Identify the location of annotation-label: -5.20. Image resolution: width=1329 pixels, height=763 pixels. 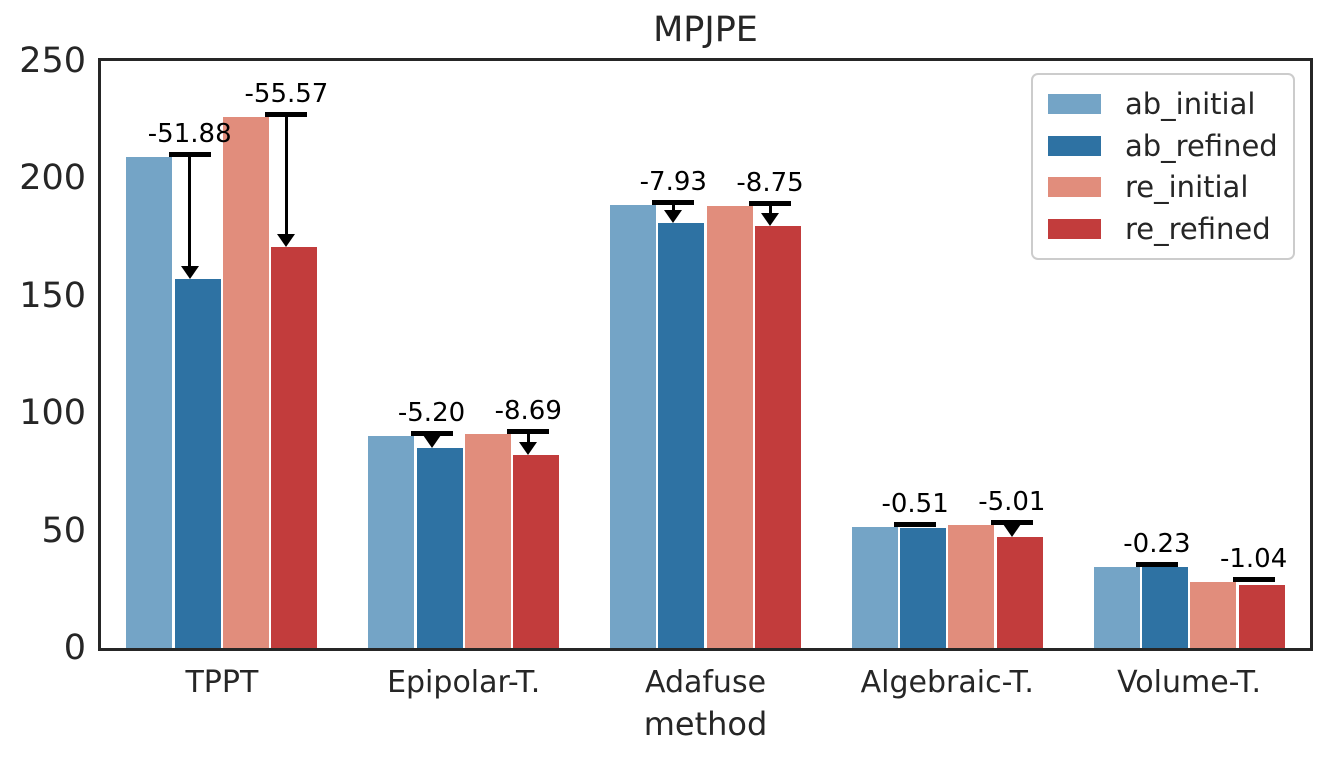
(431, 412).